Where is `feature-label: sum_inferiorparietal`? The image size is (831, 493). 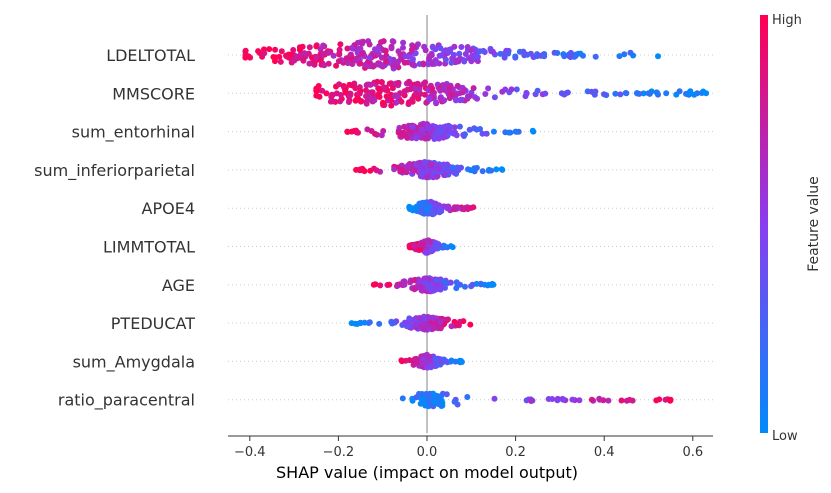
feature-label: sum_inferiorparietal is located at coordinates (114, 171).